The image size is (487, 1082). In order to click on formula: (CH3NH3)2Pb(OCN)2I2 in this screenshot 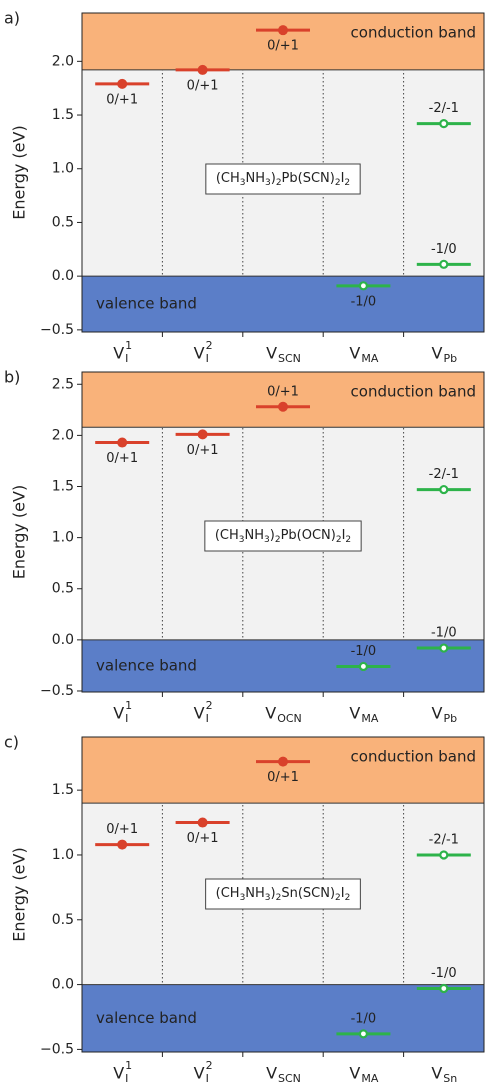, I will do `click(283, 536)`.